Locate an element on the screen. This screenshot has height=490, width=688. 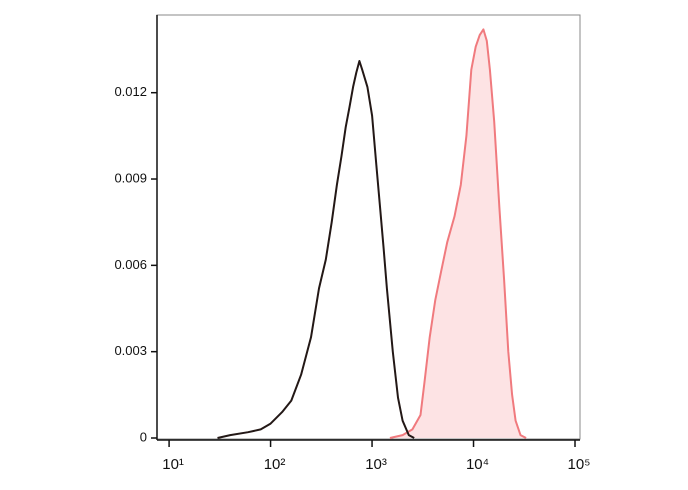
x-tick-label: 10⁴ is located at coordinates (477, 464).